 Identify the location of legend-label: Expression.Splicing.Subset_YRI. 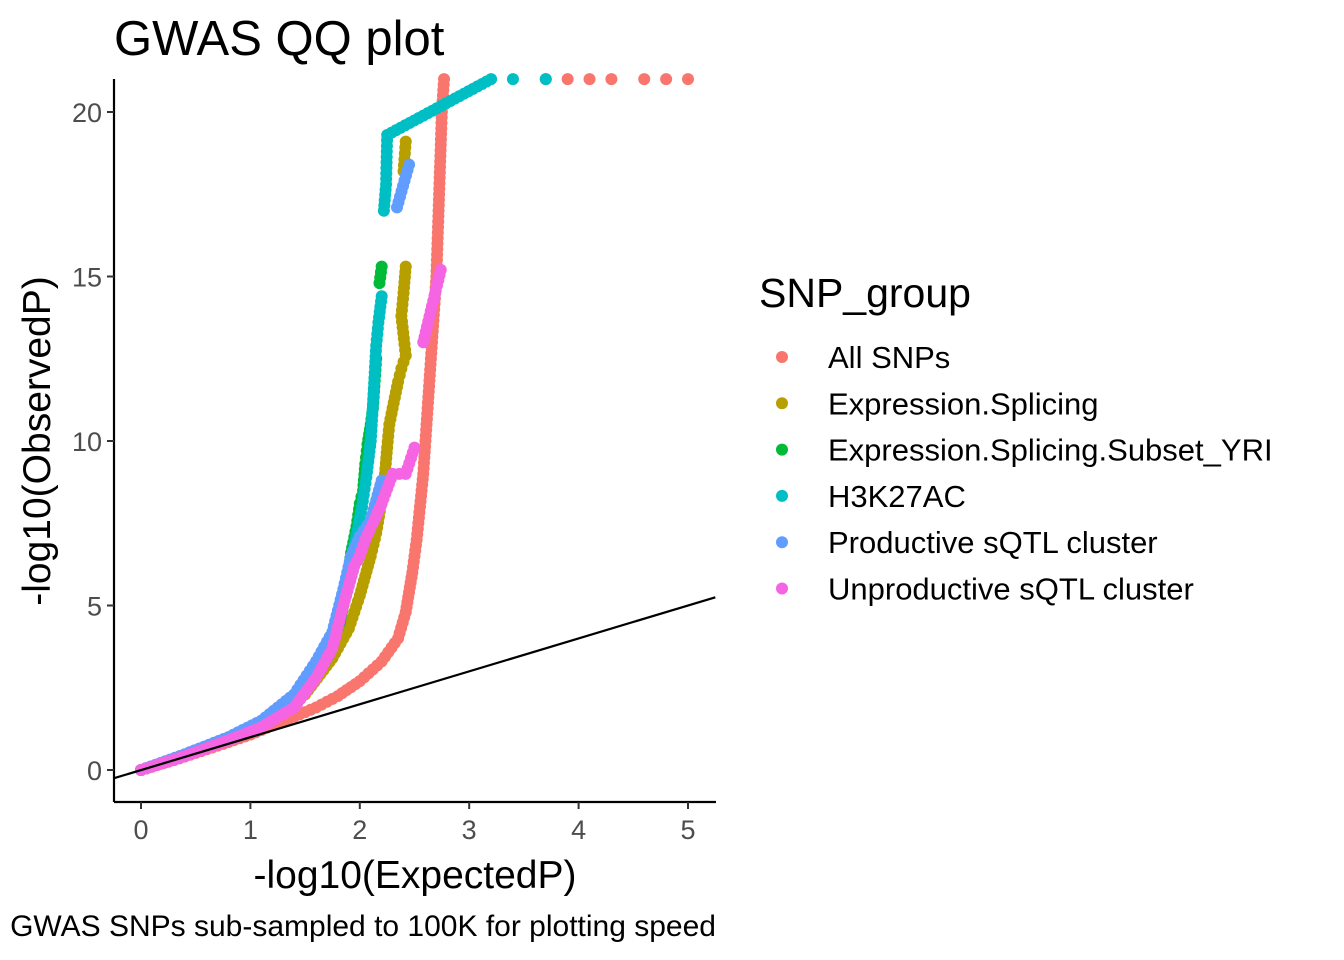
(1050, 450).